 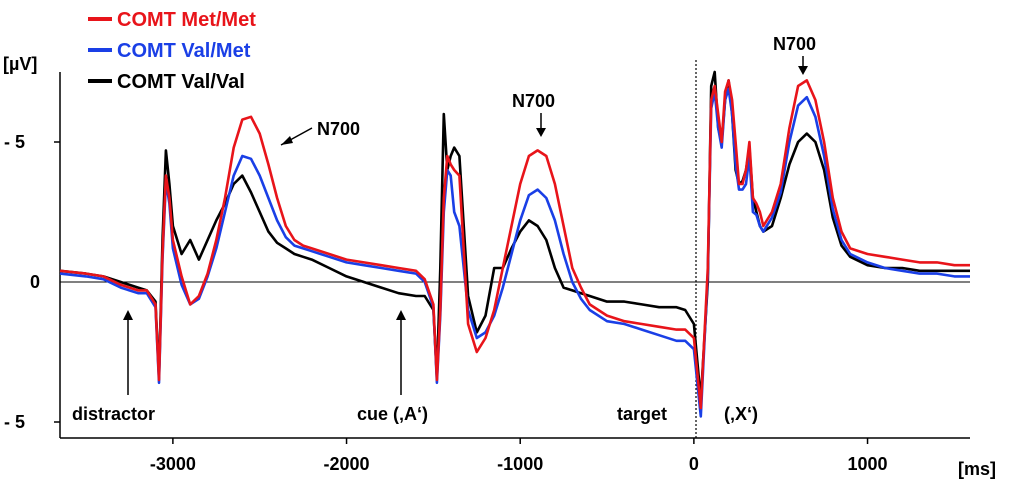 What do you see at coordinates (977, 469) in the screenshot?
I see `x-axis-unit-label: [ms]` at bounding box center [977, 469].